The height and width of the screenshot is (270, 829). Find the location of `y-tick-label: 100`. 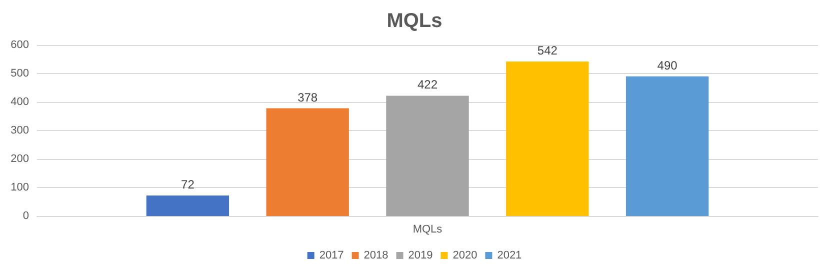

y-tick-label: 100 is located at coordinates (19, 188).